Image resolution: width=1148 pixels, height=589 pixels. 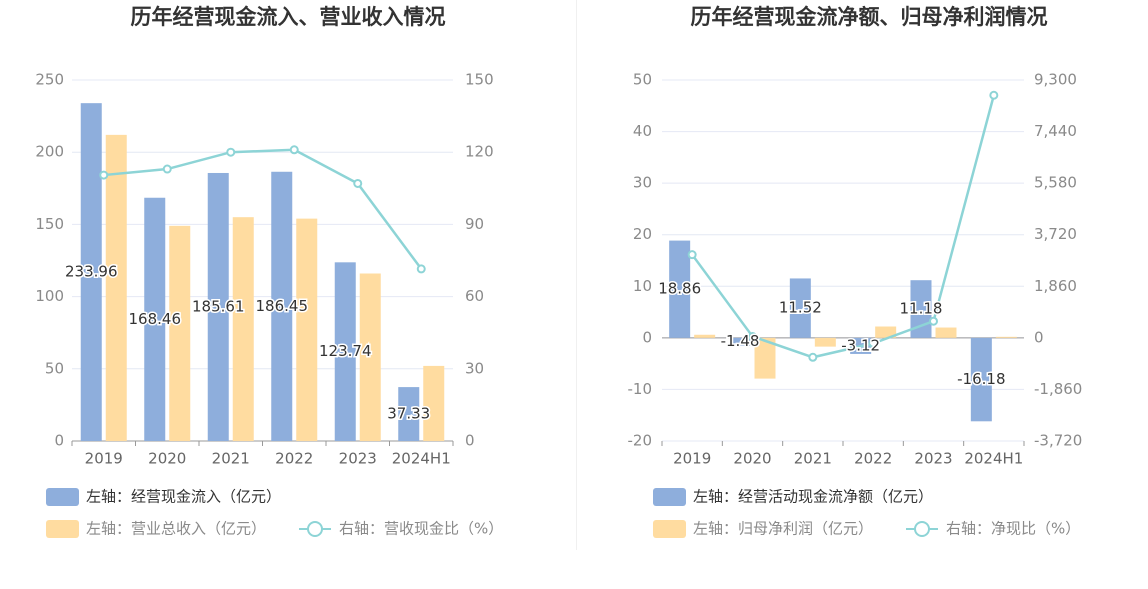 I want to click on legend-swatch-primary, so click(x=669, y=497).